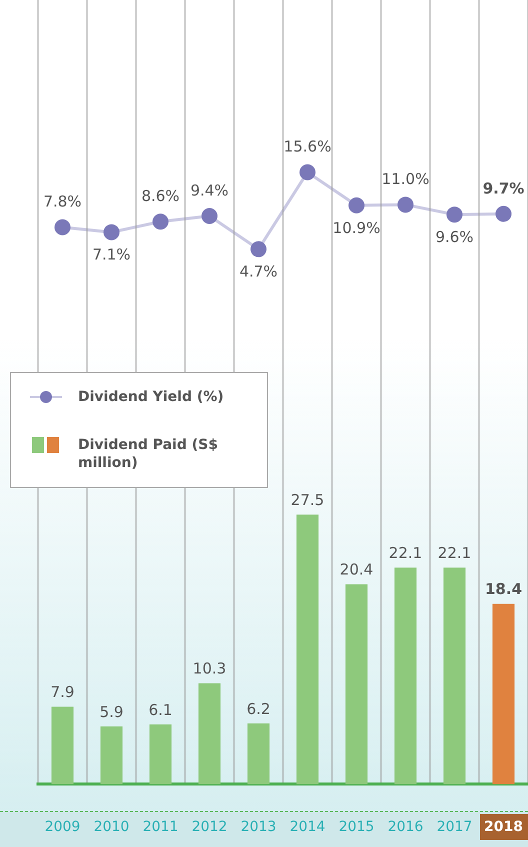 This screenshot has height=847, width=528. I want to click on data-label: 27.5, so click(307, 500).